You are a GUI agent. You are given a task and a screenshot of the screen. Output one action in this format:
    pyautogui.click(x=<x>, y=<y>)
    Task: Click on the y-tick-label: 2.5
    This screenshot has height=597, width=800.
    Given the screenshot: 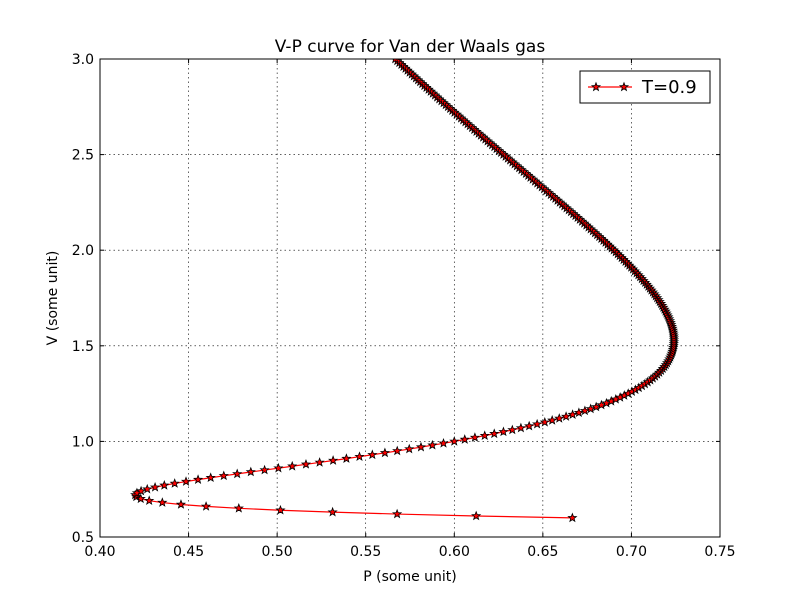 What is the action you would take?
    pyautogui.click(x=83, y=156)
    